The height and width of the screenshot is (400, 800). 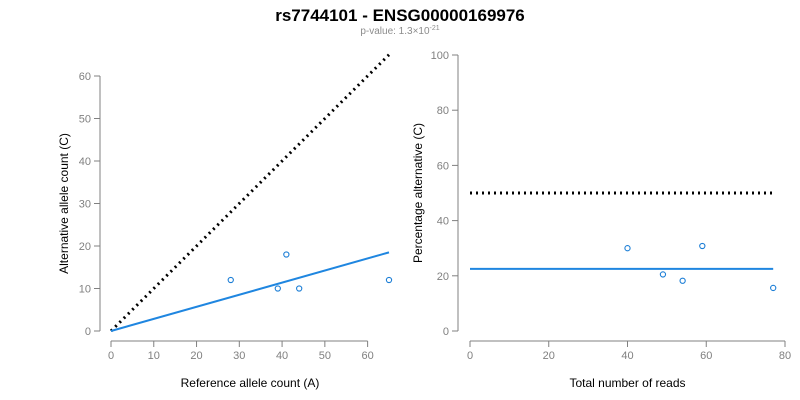 What do you see at coordinates (154, 356) in the screenshot?
I see `x-tick-label: 10` at bounding box center [154, 356].